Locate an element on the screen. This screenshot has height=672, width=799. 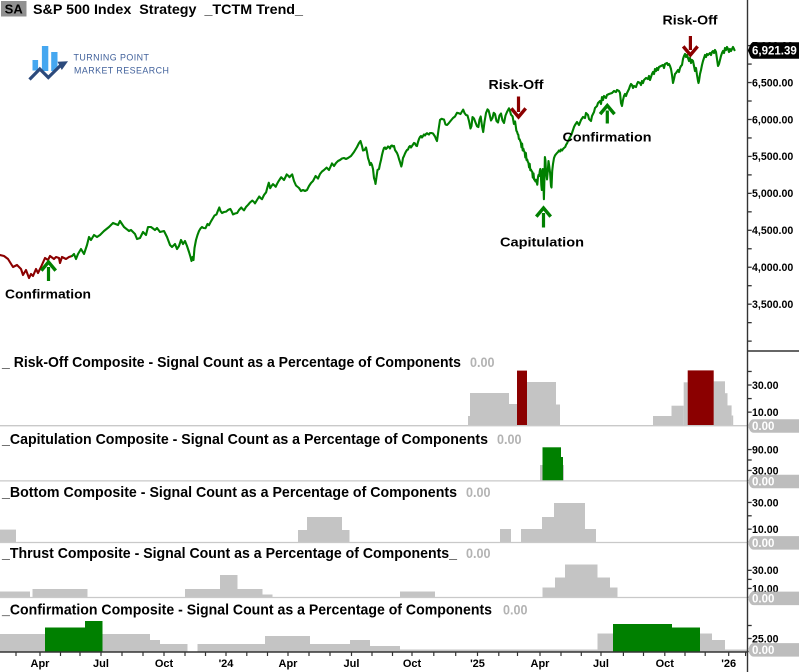
svg-text: 5,500.00 is located at coordinates (772, 157).